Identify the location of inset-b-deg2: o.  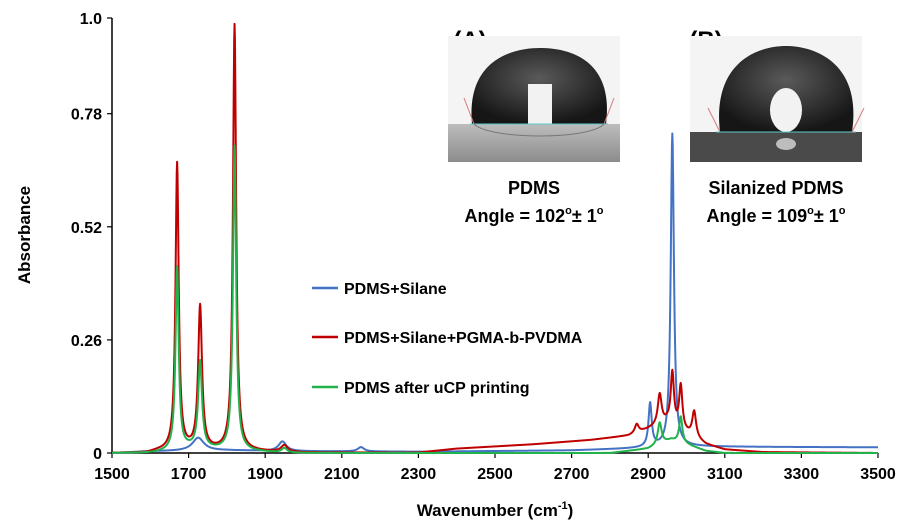
(842, 211).